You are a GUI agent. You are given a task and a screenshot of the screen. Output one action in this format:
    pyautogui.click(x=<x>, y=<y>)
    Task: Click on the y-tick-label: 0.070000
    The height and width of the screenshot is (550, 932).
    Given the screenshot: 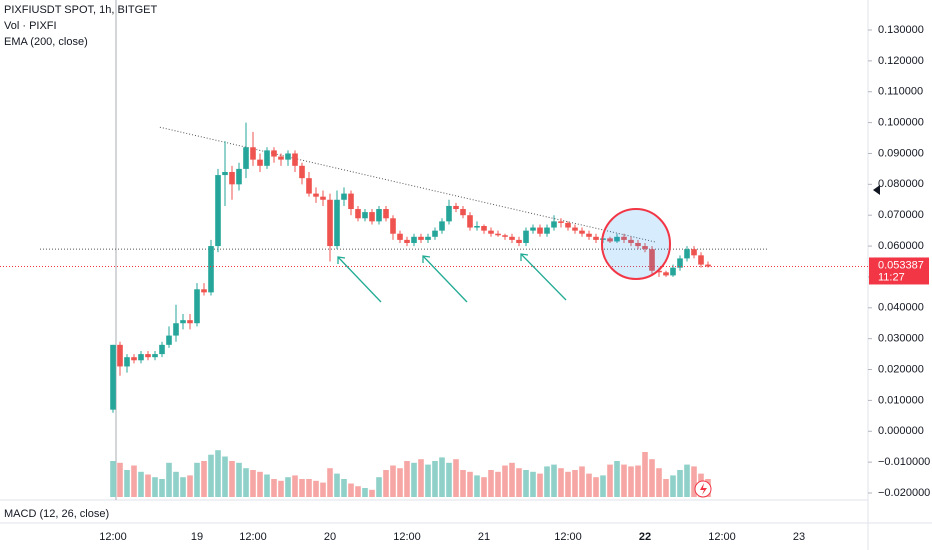 What is the action you would take?
    pyautogui.click(x=901, y=215)
    